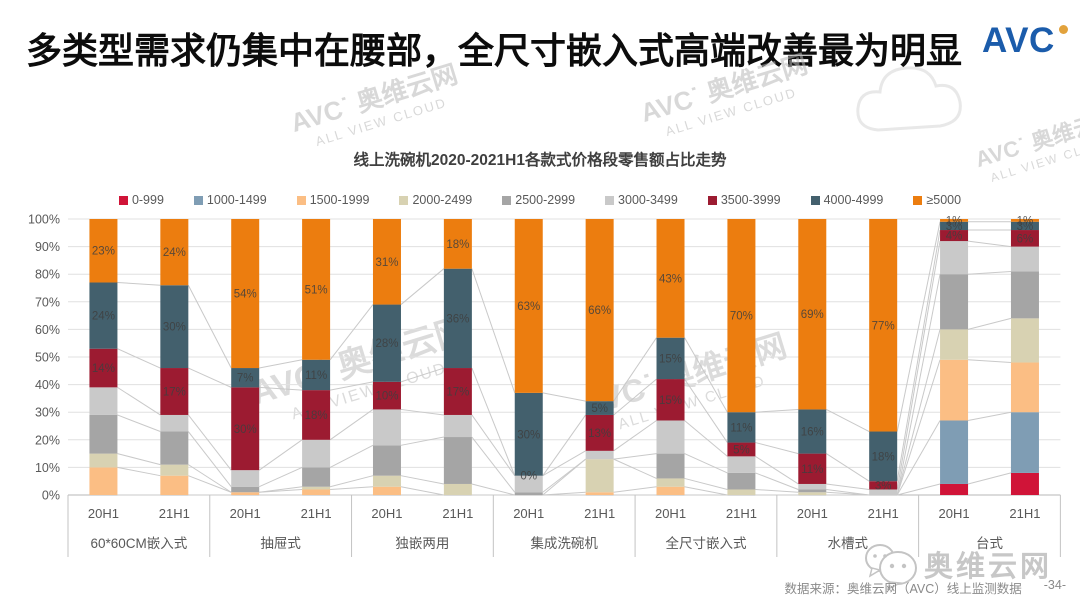 Image resolution: width=1080 pixels, height=608 pixels. Describe the element at coordinates (599, 434) in the screenshot. I see `bar-value-label: 13%` at that location.